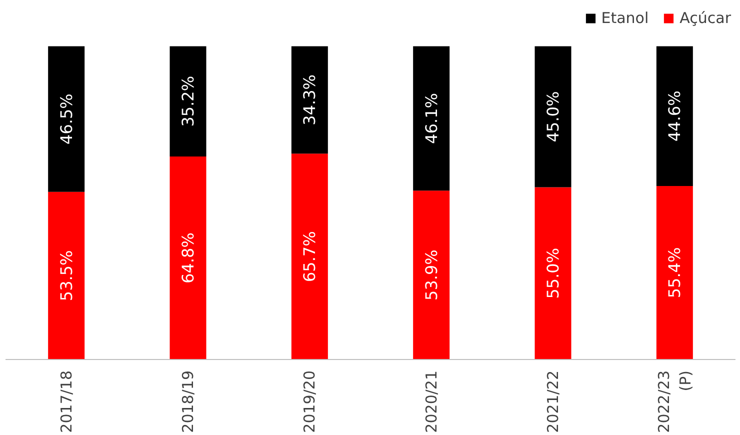 The width and height of the screenshot is (740, 435). What do you see at coordinates (625, 18) in the screenshot?
I see `legend-label: Etanol` at bounding box center [625, 18].